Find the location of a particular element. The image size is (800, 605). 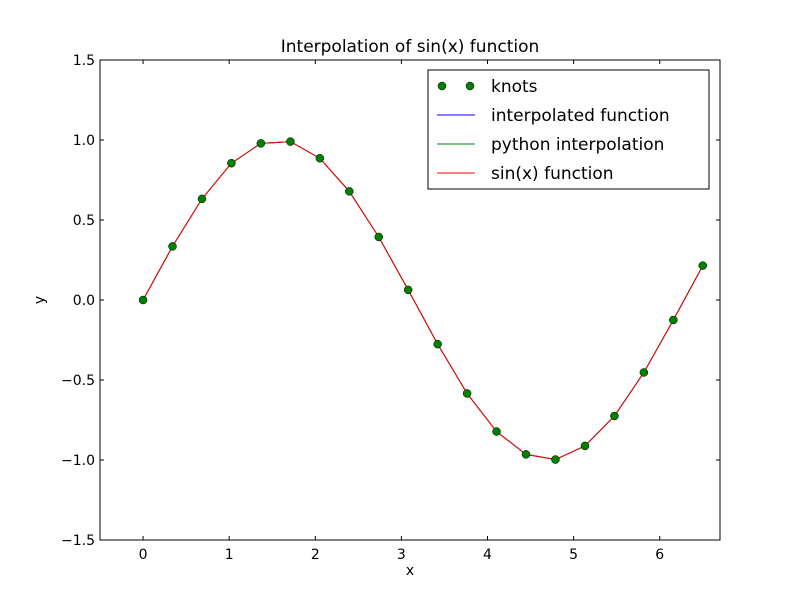

x-tick-label: 1 is located at coordinates (229, 555).